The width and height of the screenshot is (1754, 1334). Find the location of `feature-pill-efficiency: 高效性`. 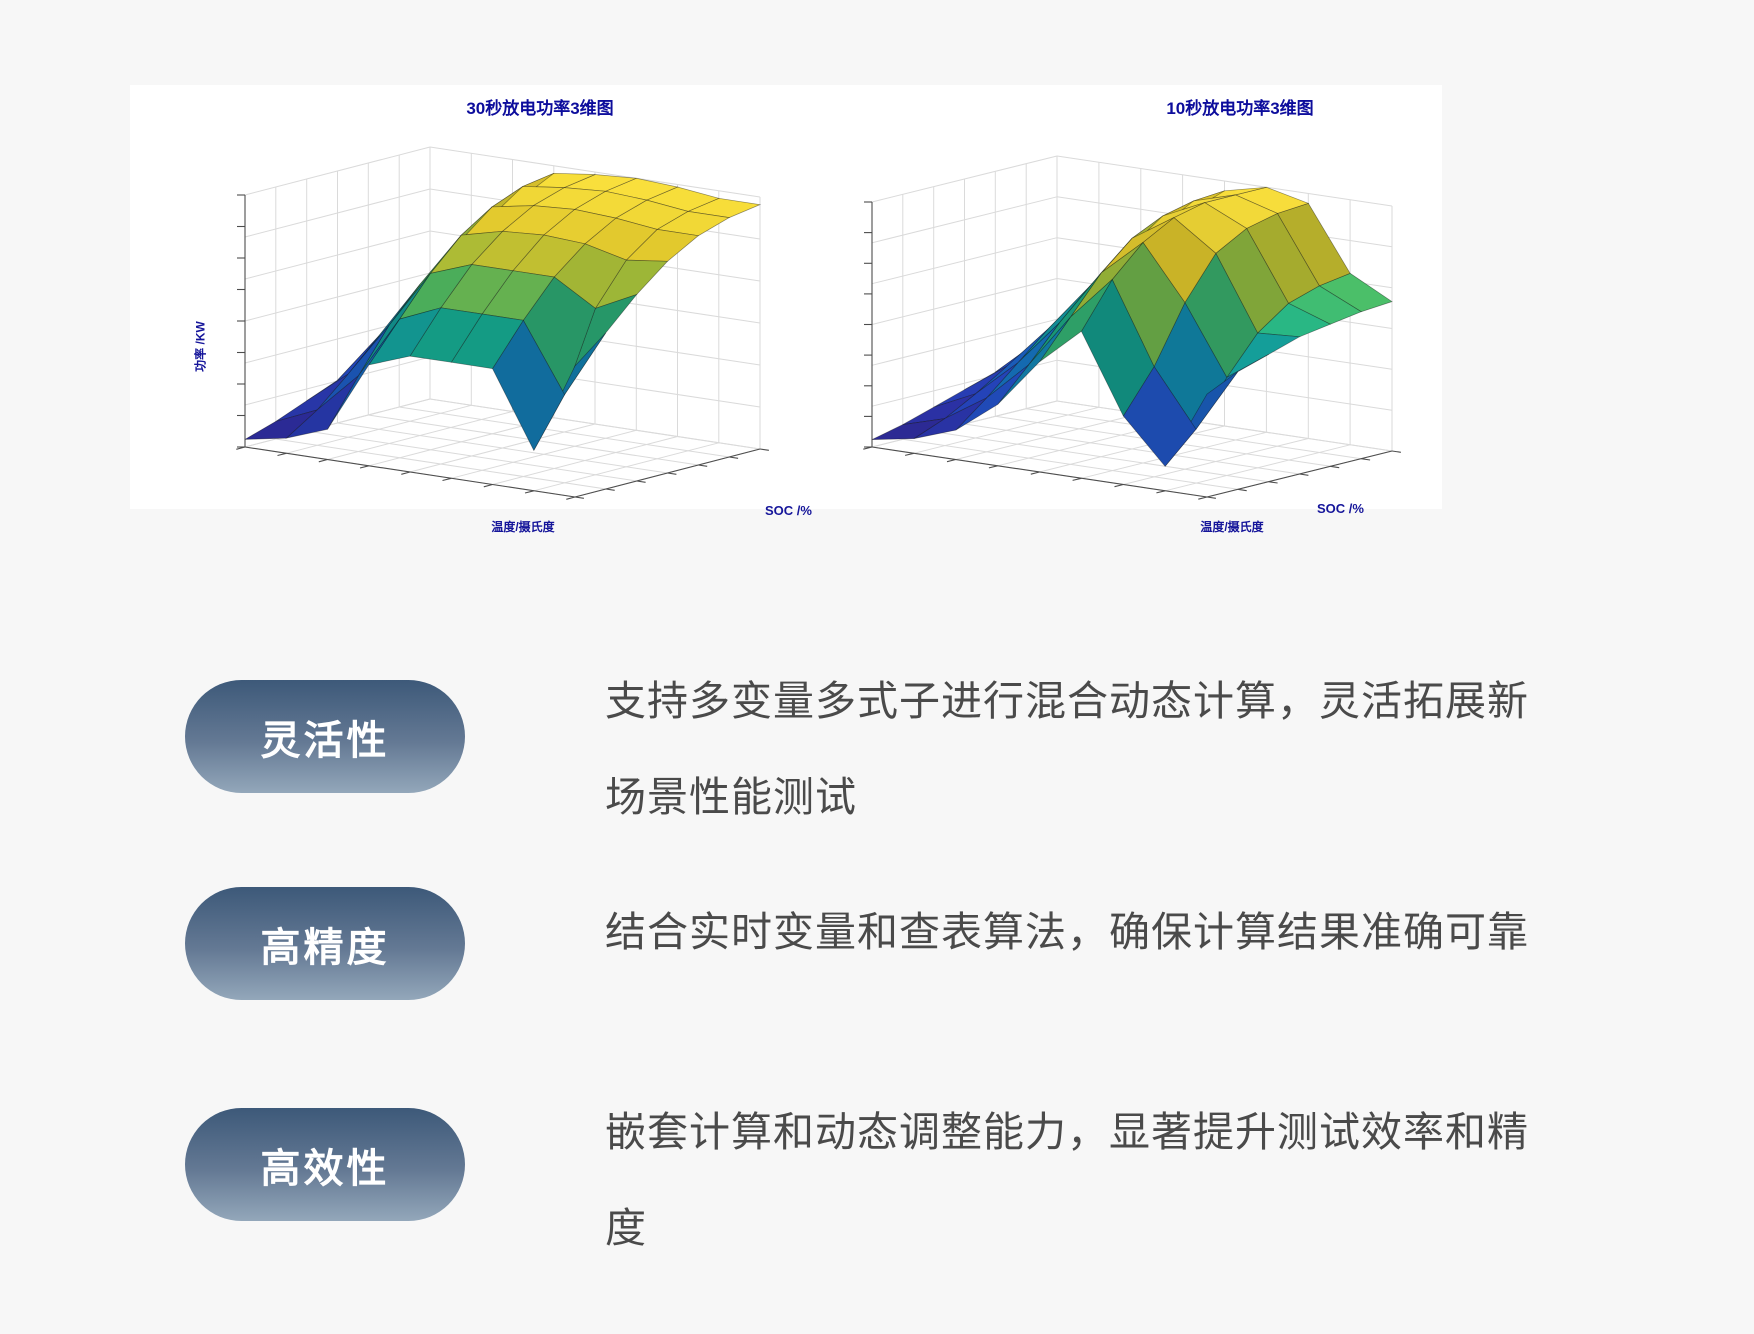

feature-pill-efficiency: 高效性 is located at coordinates (325, 1164).